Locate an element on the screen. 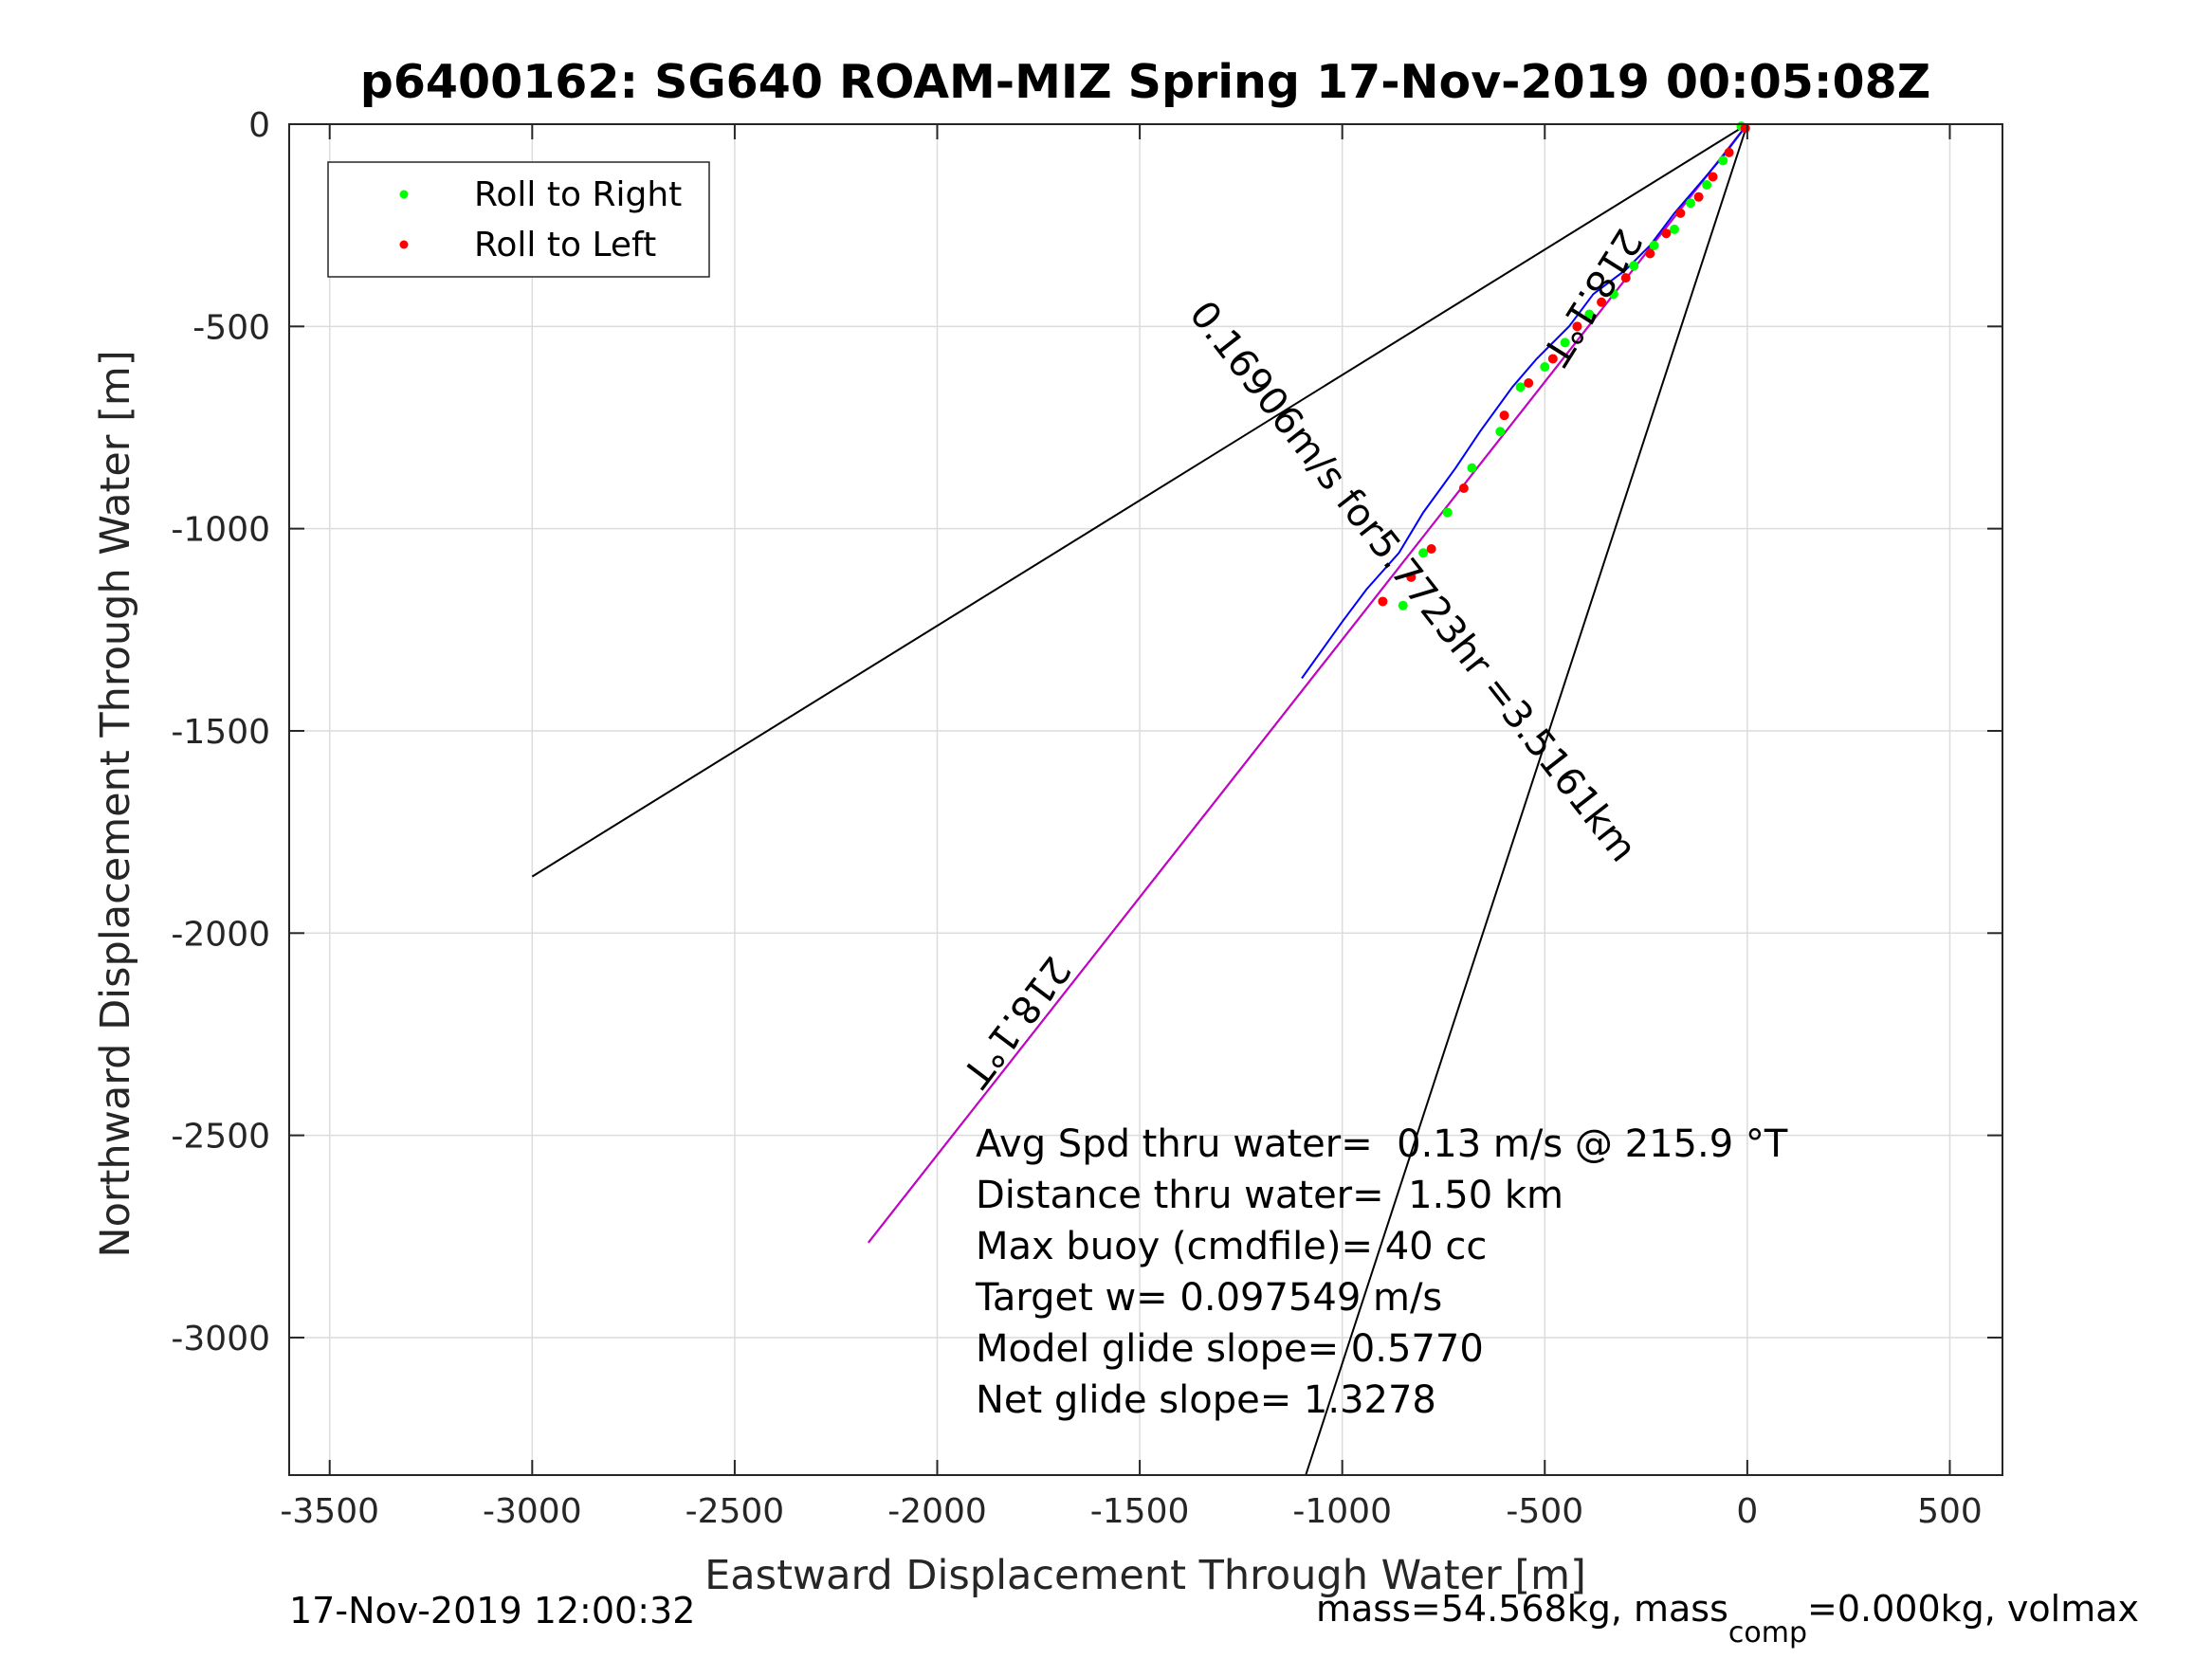 The image size is (2212, 1659). x-tick-label: -1000 is located at coordinates (1342, 1511).